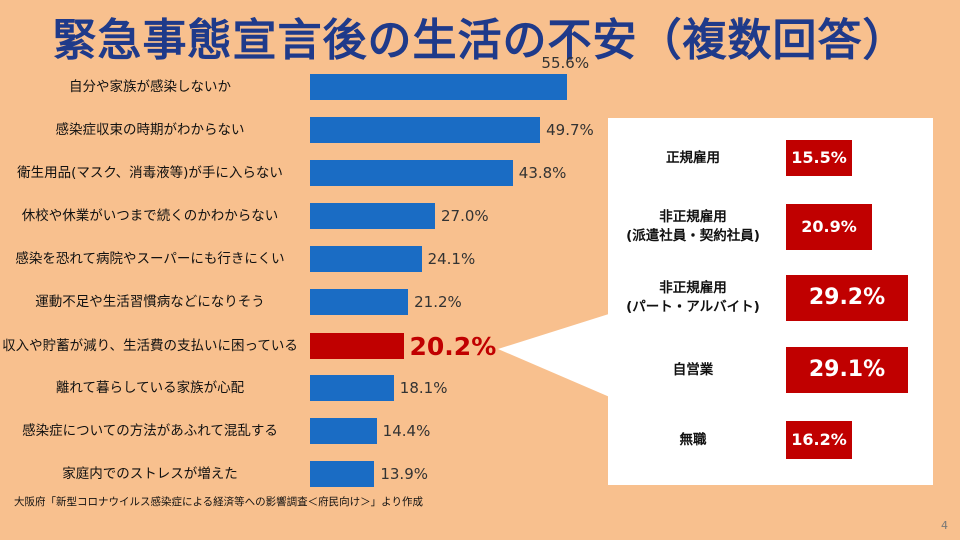  Describe the element at coordinates (150, 258) in the screenshot. I see `category-label: 感染を恐れて病院やスーパーにも行きにくい` at that location.